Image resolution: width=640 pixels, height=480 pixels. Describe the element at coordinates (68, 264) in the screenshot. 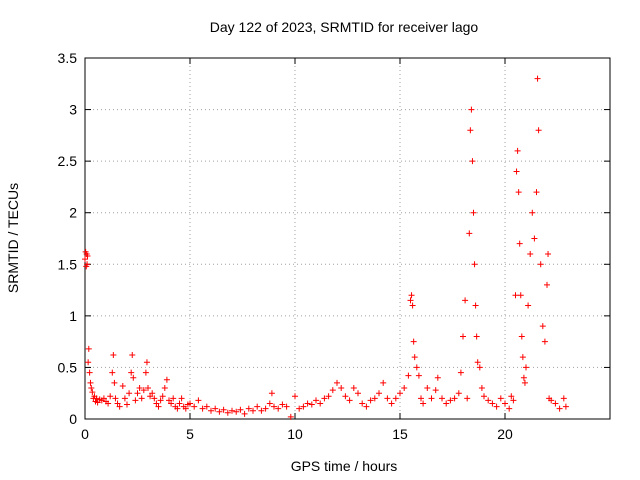

I see `y-tick-label: 1.5` at that location.